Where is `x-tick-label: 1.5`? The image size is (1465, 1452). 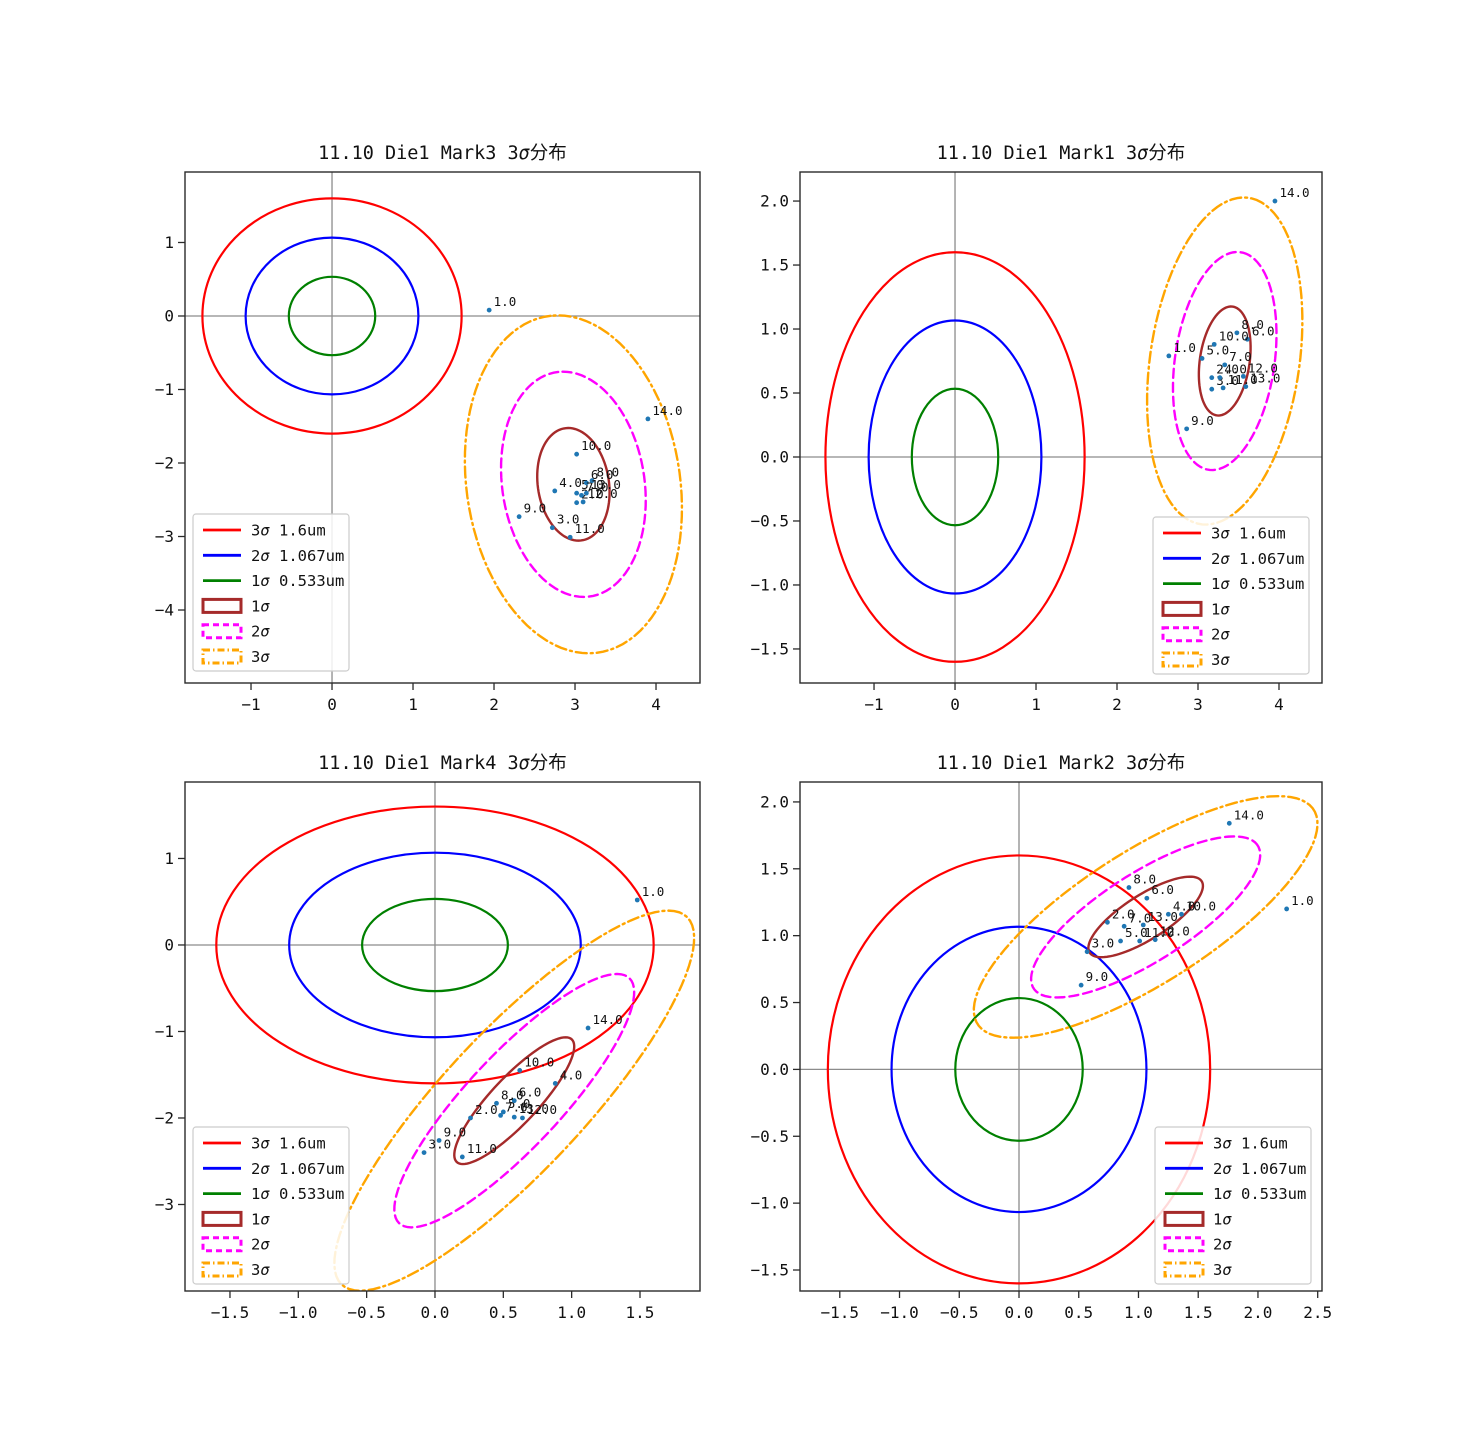 x-tick-label: 1.5 is located at coordinates (640, 1312).